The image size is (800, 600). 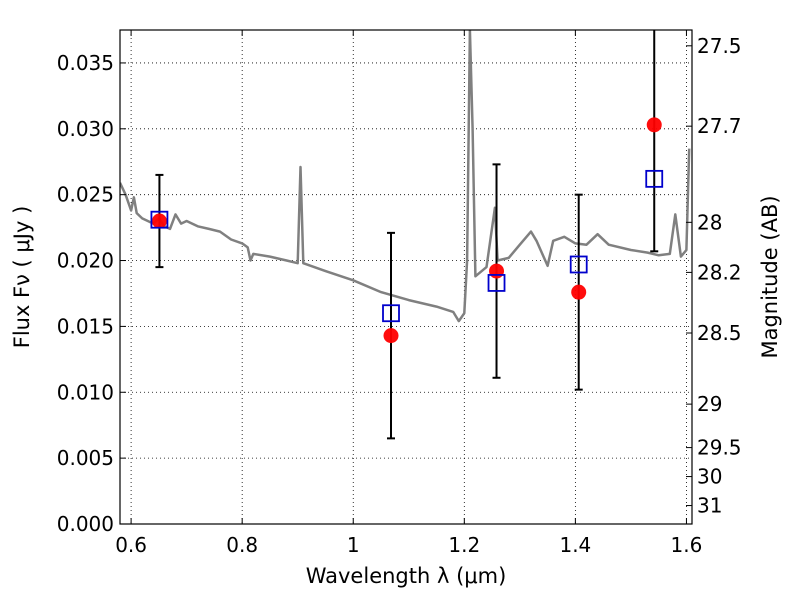 What do you see at coordinates (406, 576) in the screenshot?
I see `x-axis-title: Wavelength λ (μm)` at bounding box center [406, 576].